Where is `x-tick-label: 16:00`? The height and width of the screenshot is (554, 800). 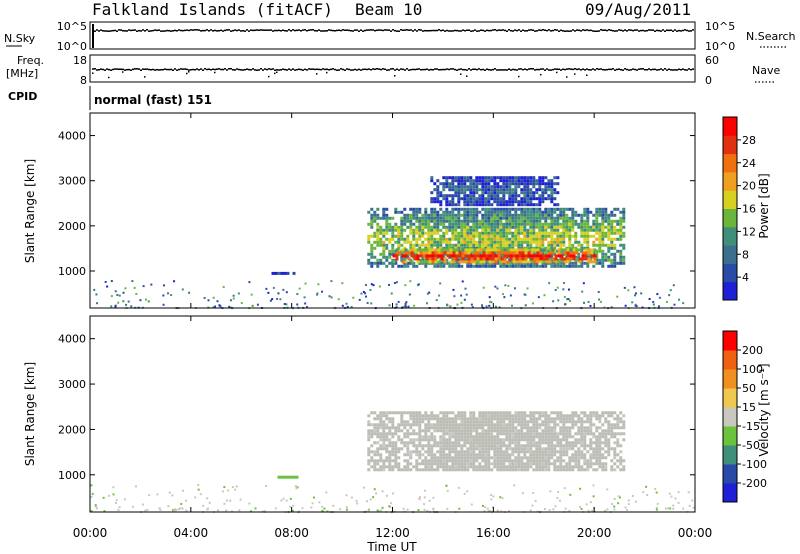
x-tick-label: 16:00 is located at coordinates (493, 533).